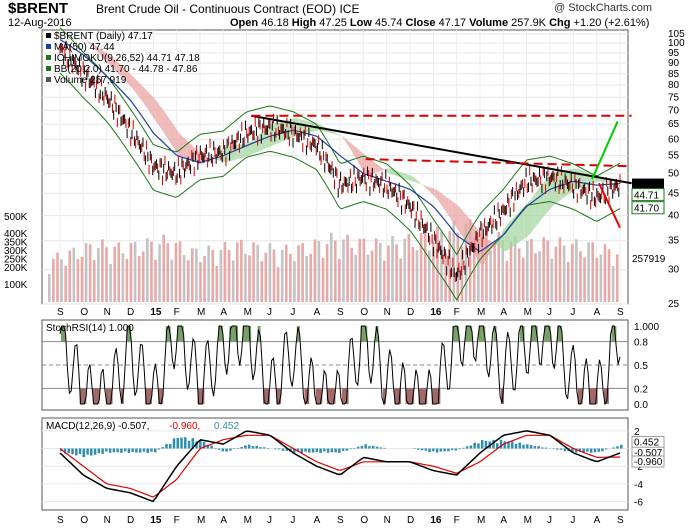 The image size is (700, 530). What do you see at coordinates (646, 186) in the screenshot?
I see `price-label: 47.17` at bounding box center [646, 186].